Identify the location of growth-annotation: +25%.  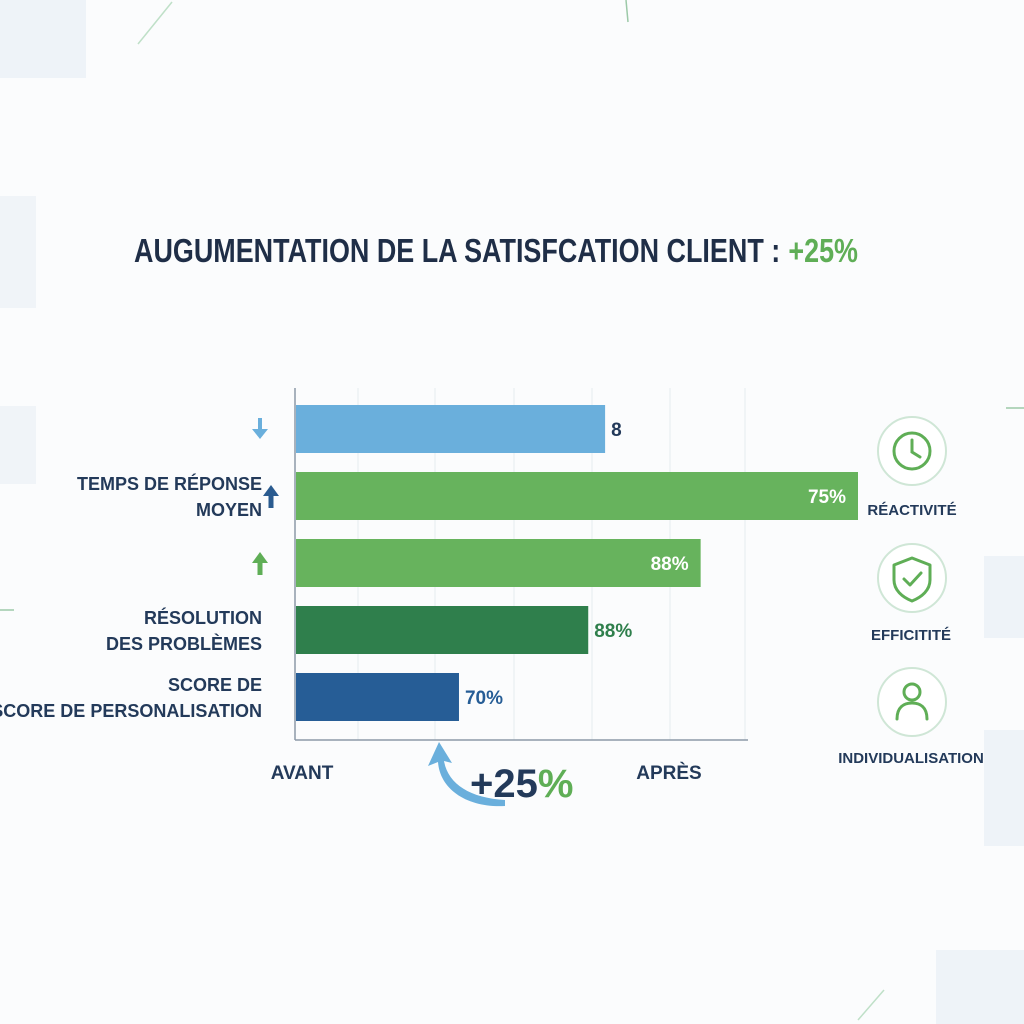
(500, 774).